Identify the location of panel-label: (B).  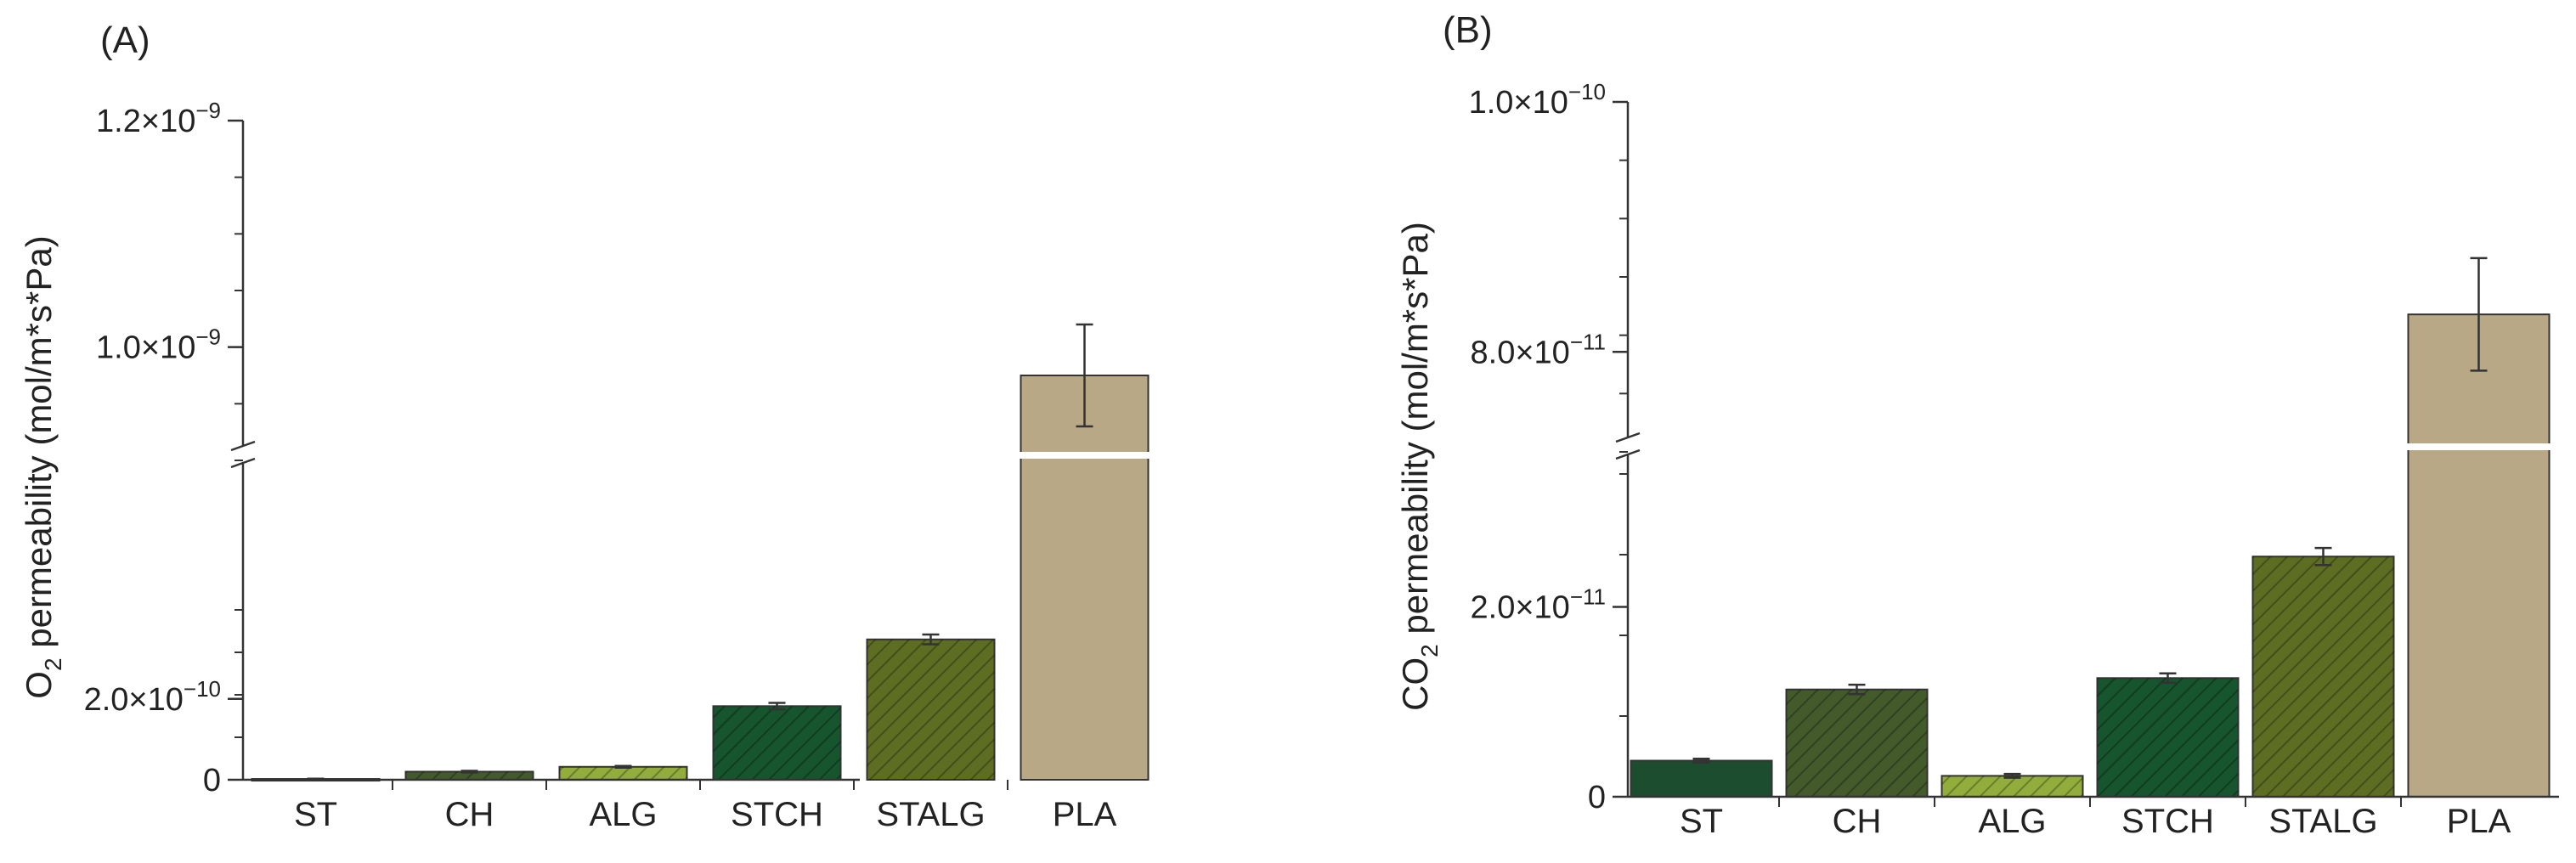
(1468, 30).